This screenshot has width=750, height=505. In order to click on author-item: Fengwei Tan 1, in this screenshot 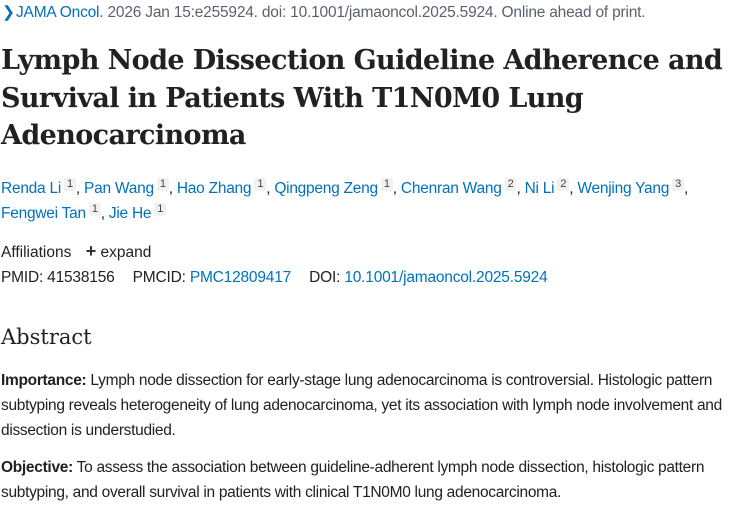, I will do `click(55, 212)`.